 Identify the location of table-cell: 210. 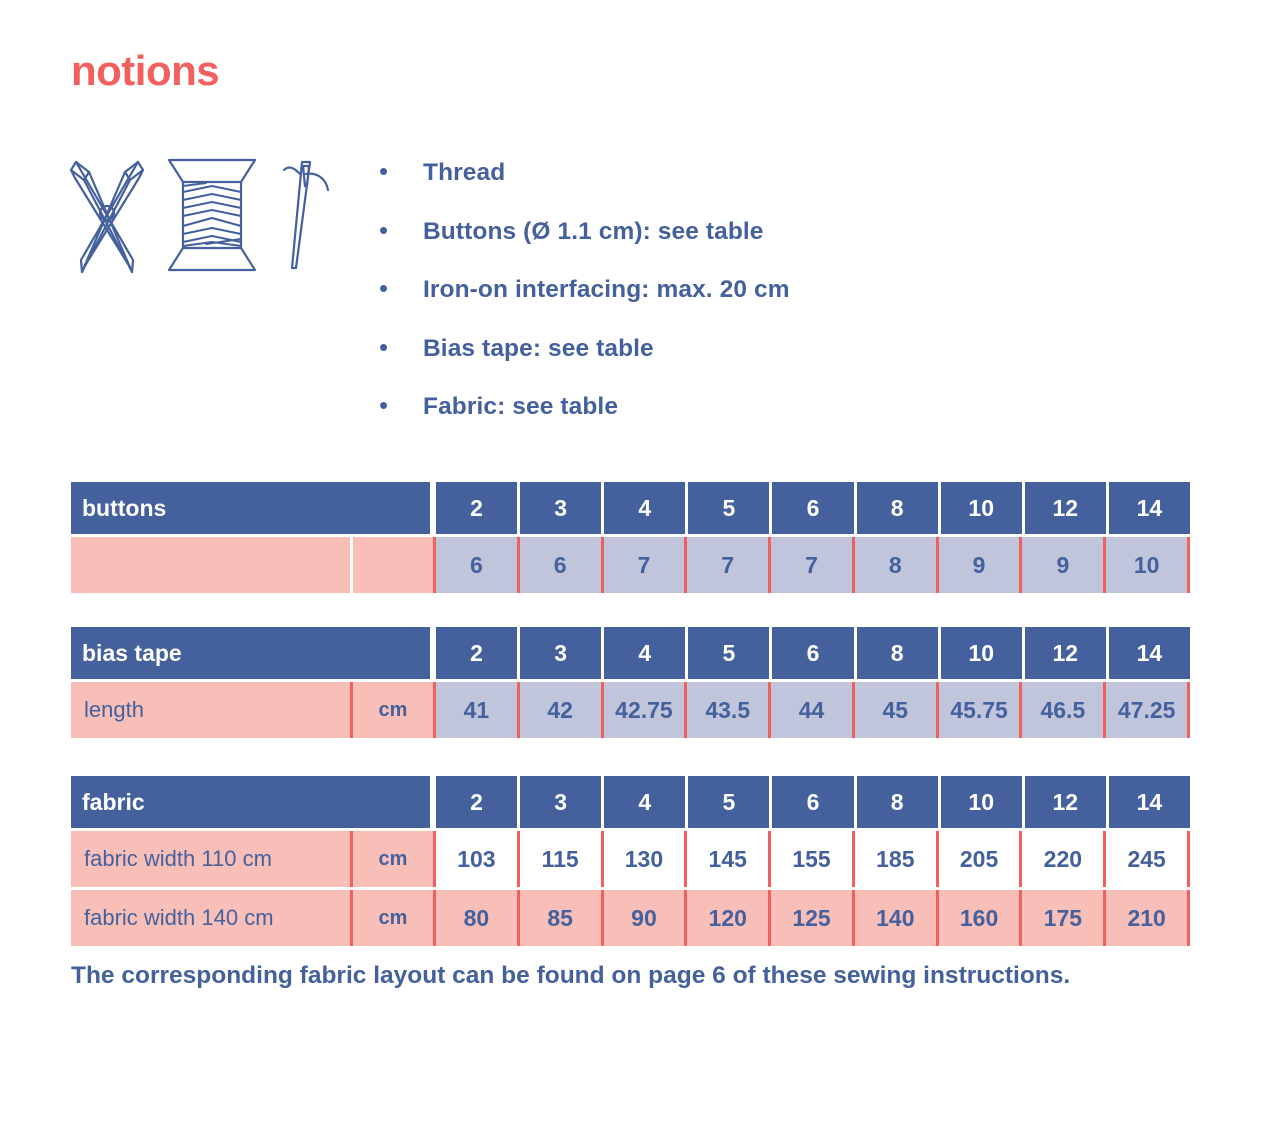
(1147, 918).